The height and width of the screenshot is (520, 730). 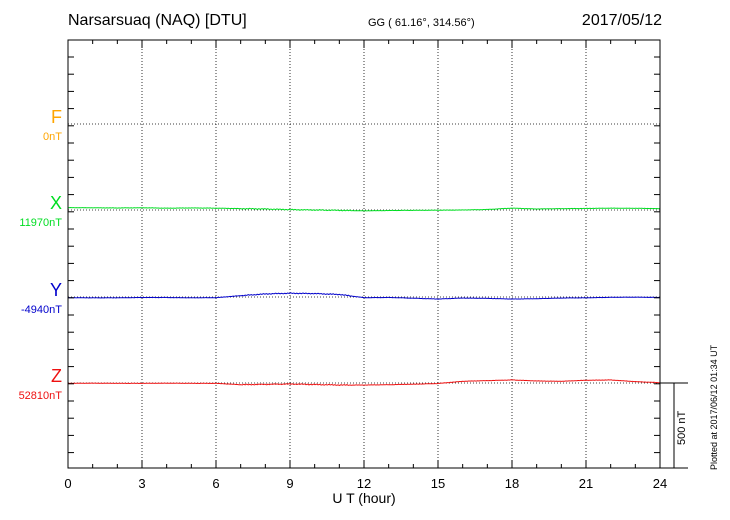 What do you see at coordinates (41, 310) in the screenshot?
I see `baseline-value-y: -4940nT` at bounding box center [41, 310].